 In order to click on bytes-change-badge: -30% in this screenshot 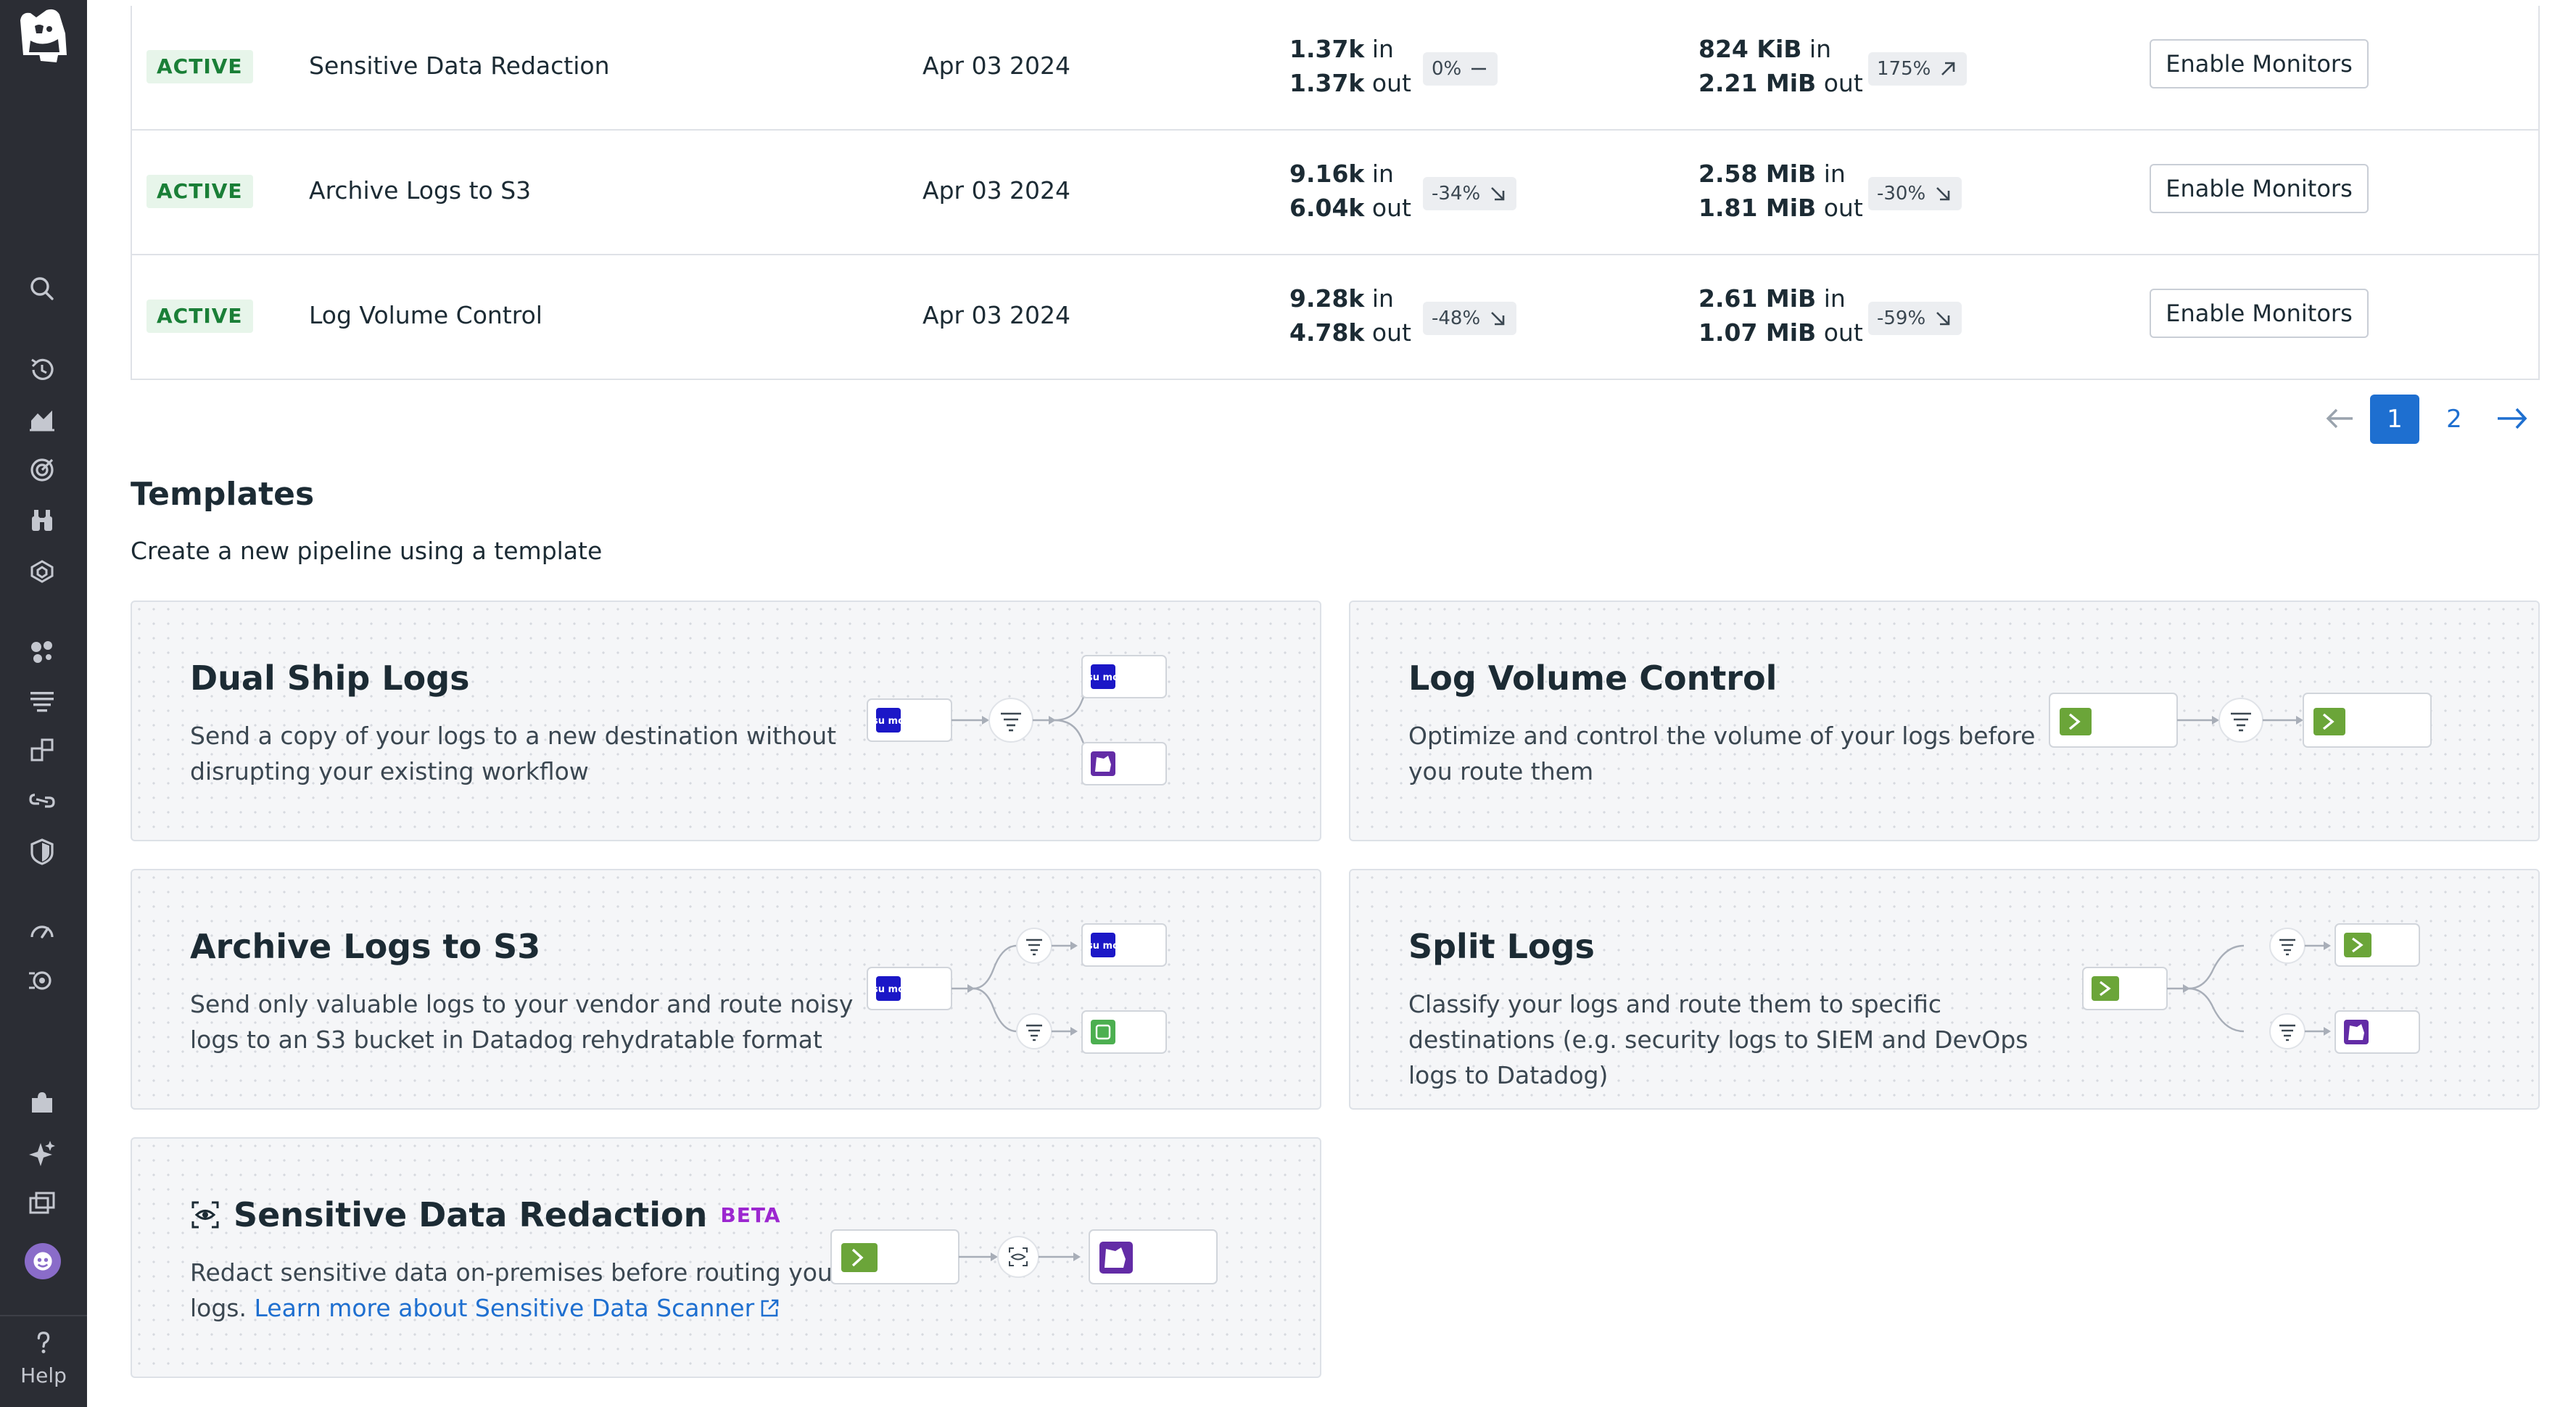, I will do `click(1915, 193)`.